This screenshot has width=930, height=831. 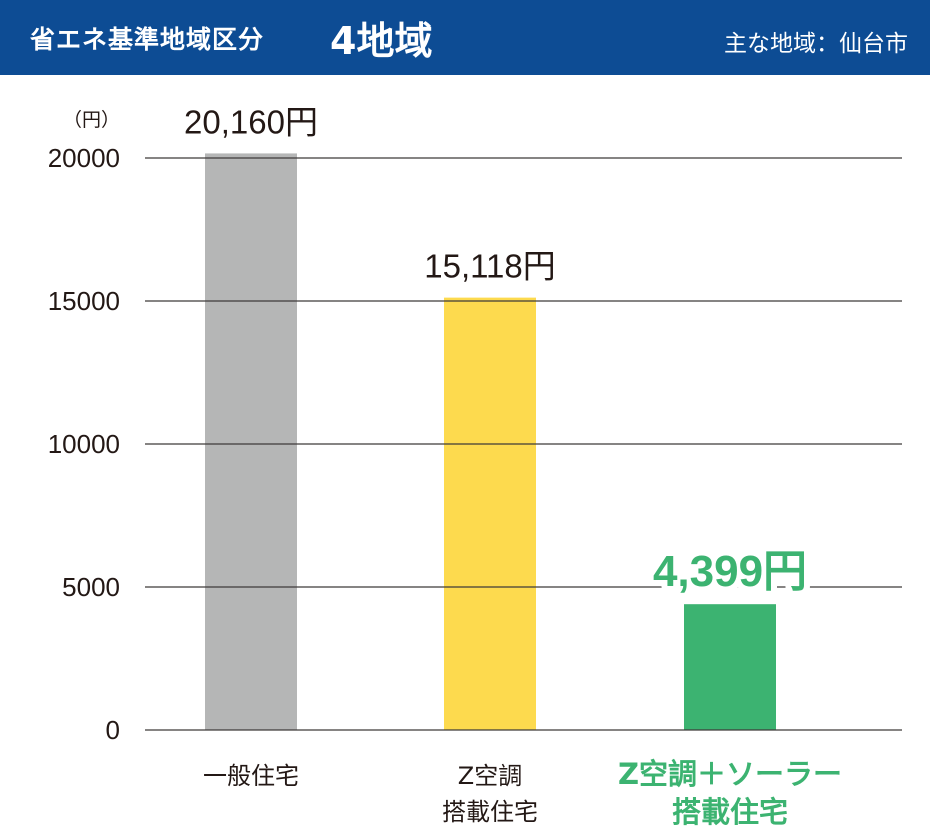 What do you see at coordinates (147, 39) in the screenshot?
I see `header-title: 省エネ基準地域区分` at bounding box center [147, 39].